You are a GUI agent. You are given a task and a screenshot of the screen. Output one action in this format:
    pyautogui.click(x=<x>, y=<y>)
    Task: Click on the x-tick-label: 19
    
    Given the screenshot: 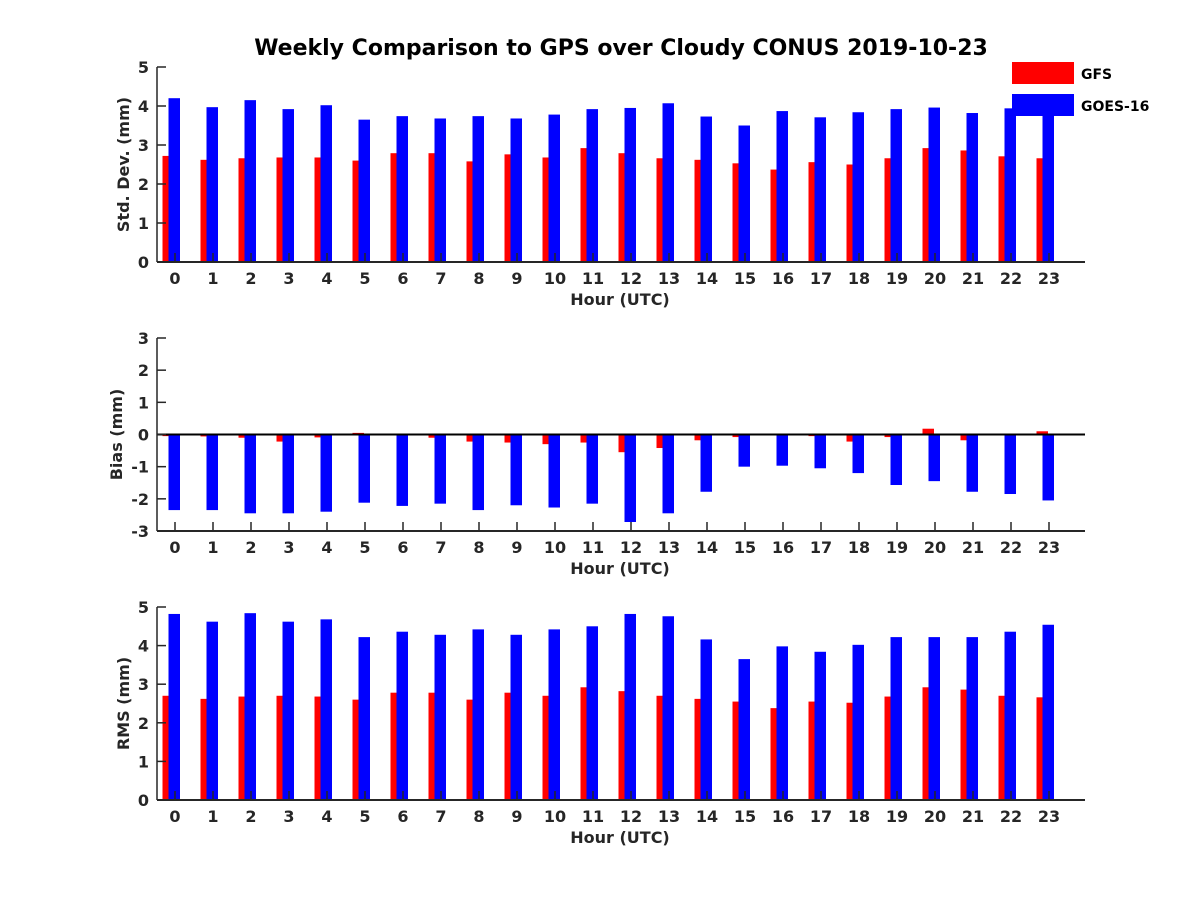 What is the action you would take?
    pyautogui.click(x=897, y=816)
    